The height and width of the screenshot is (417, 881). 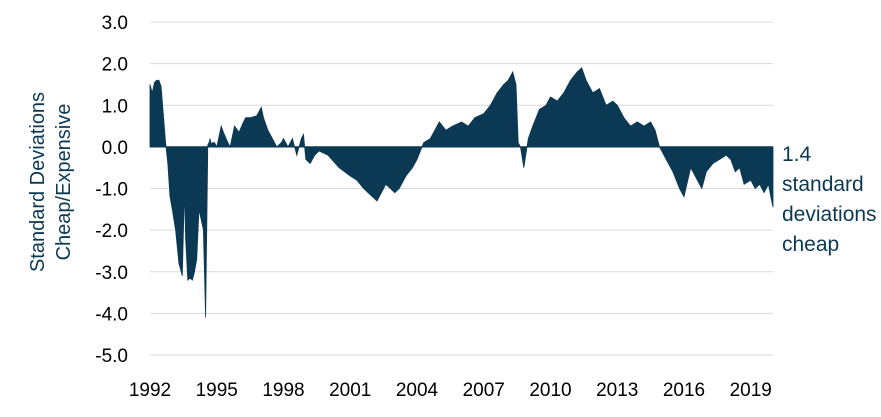 I want to click on y-tick-label: 2.0, so click(x=115, y=65).